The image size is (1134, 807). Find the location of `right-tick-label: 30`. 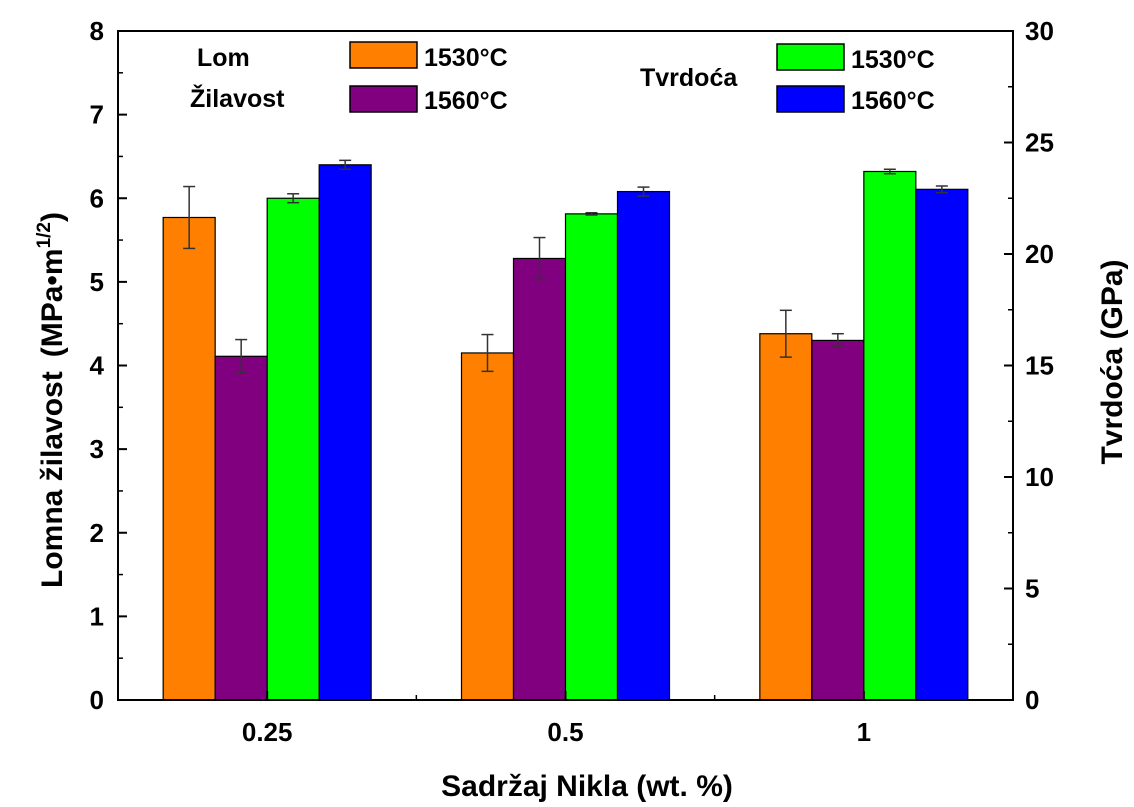

right-tick-label: 30 is located at coordinates (1039, 31).